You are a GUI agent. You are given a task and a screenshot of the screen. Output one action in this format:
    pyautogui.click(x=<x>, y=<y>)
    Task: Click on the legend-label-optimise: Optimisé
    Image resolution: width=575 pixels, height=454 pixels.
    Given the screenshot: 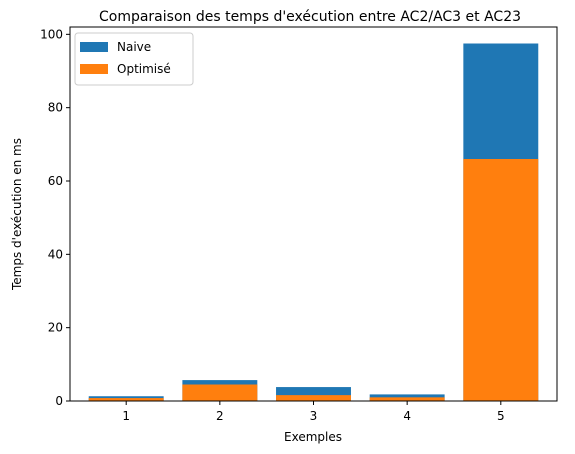 What is the action you would take?
    pyautogui.click(x=144, y=69)
    